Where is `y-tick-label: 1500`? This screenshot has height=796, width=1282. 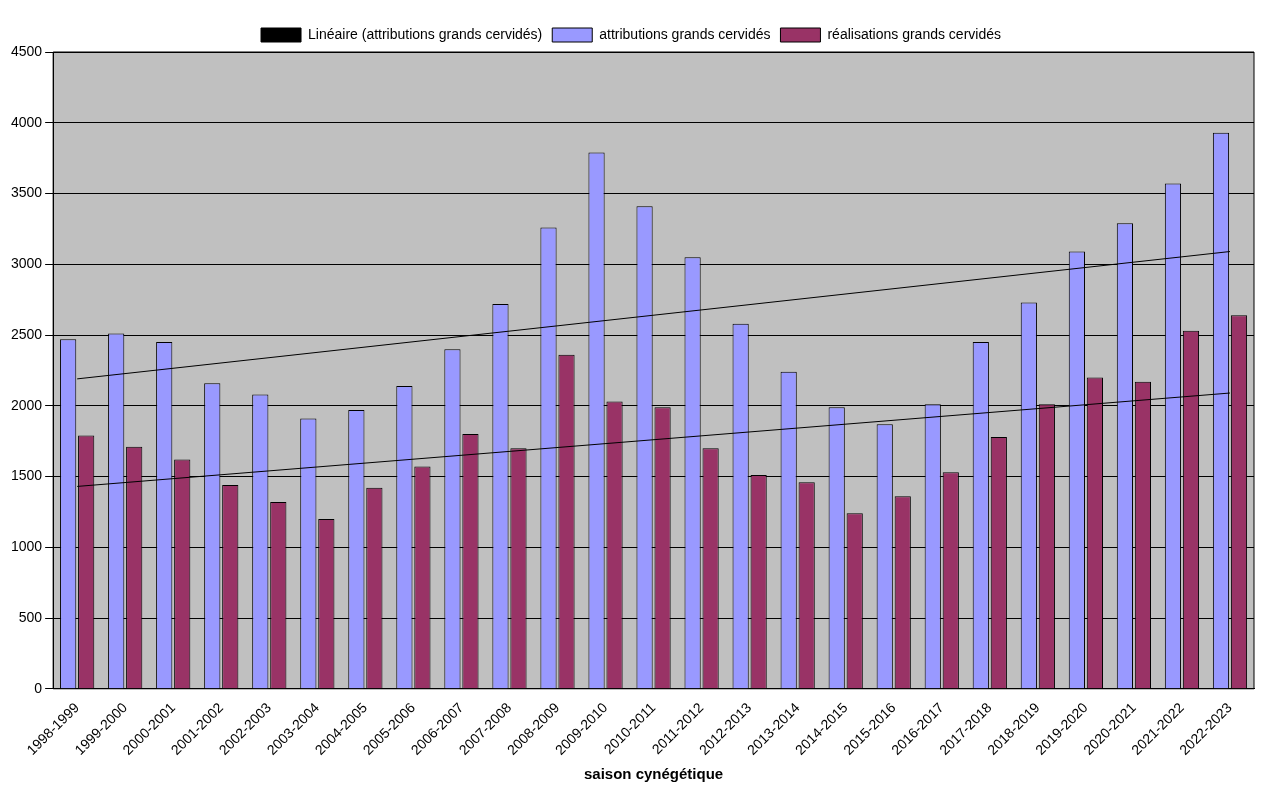
y-tick-label: 1500 is located at coordinates (26, 475).